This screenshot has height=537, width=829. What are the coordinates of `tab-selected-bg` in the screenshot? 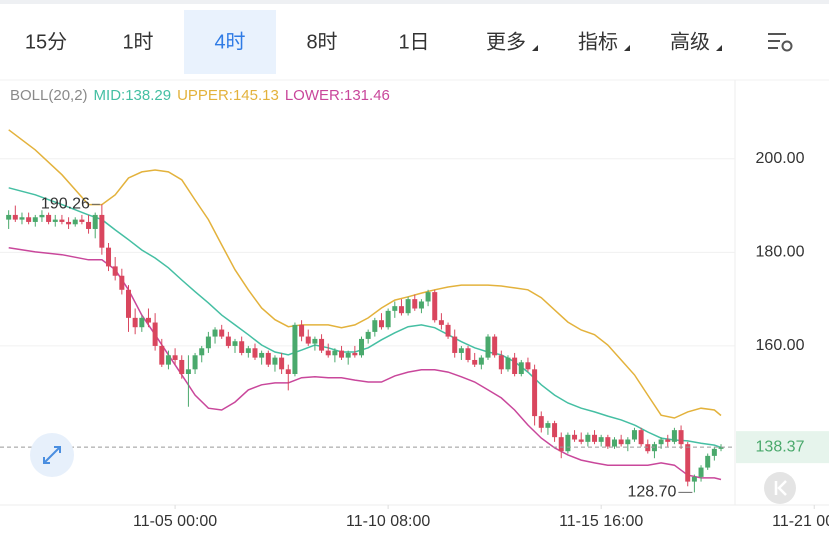 It's located at (230, 42).